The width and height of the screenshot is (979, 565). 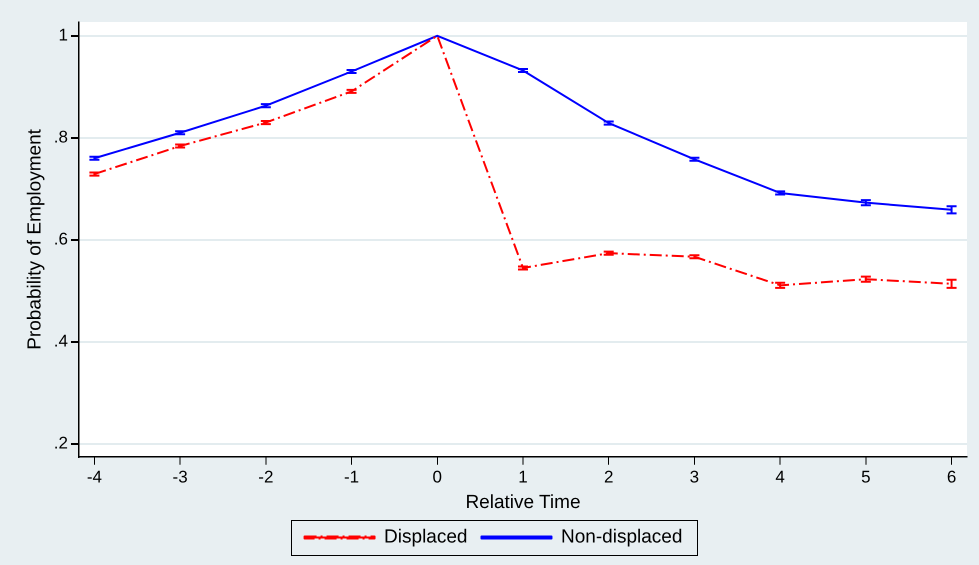 I want to click on x-tick-label: 3, so click(x=695, y=477).